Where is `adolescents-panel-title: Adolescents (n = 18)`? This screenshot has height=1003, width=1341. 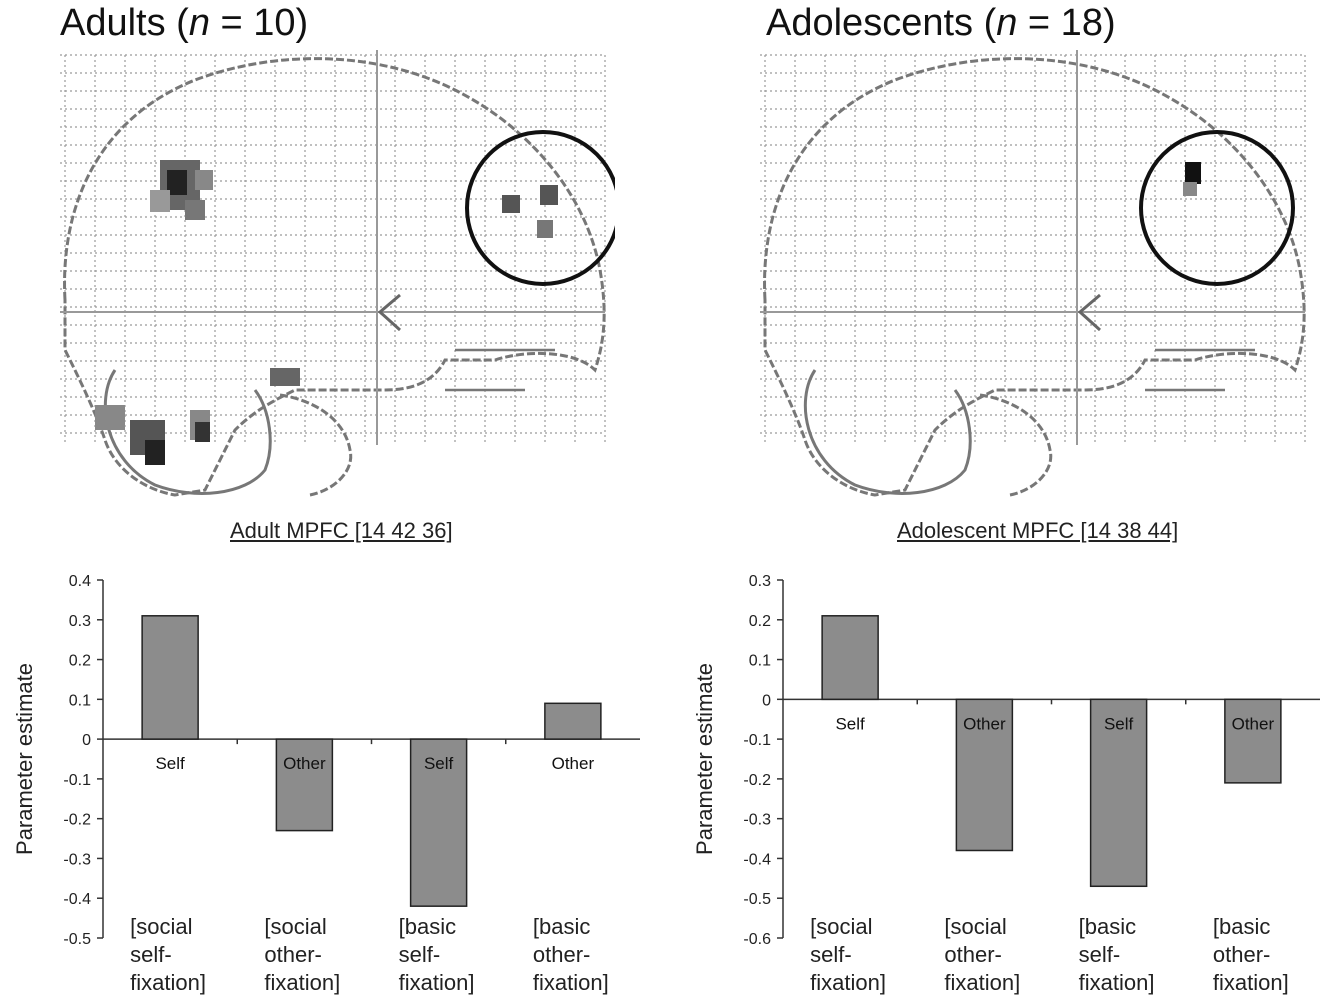
adolescents-panel-title: Adolescents (n = 18) is located at coordinates (941, 23).